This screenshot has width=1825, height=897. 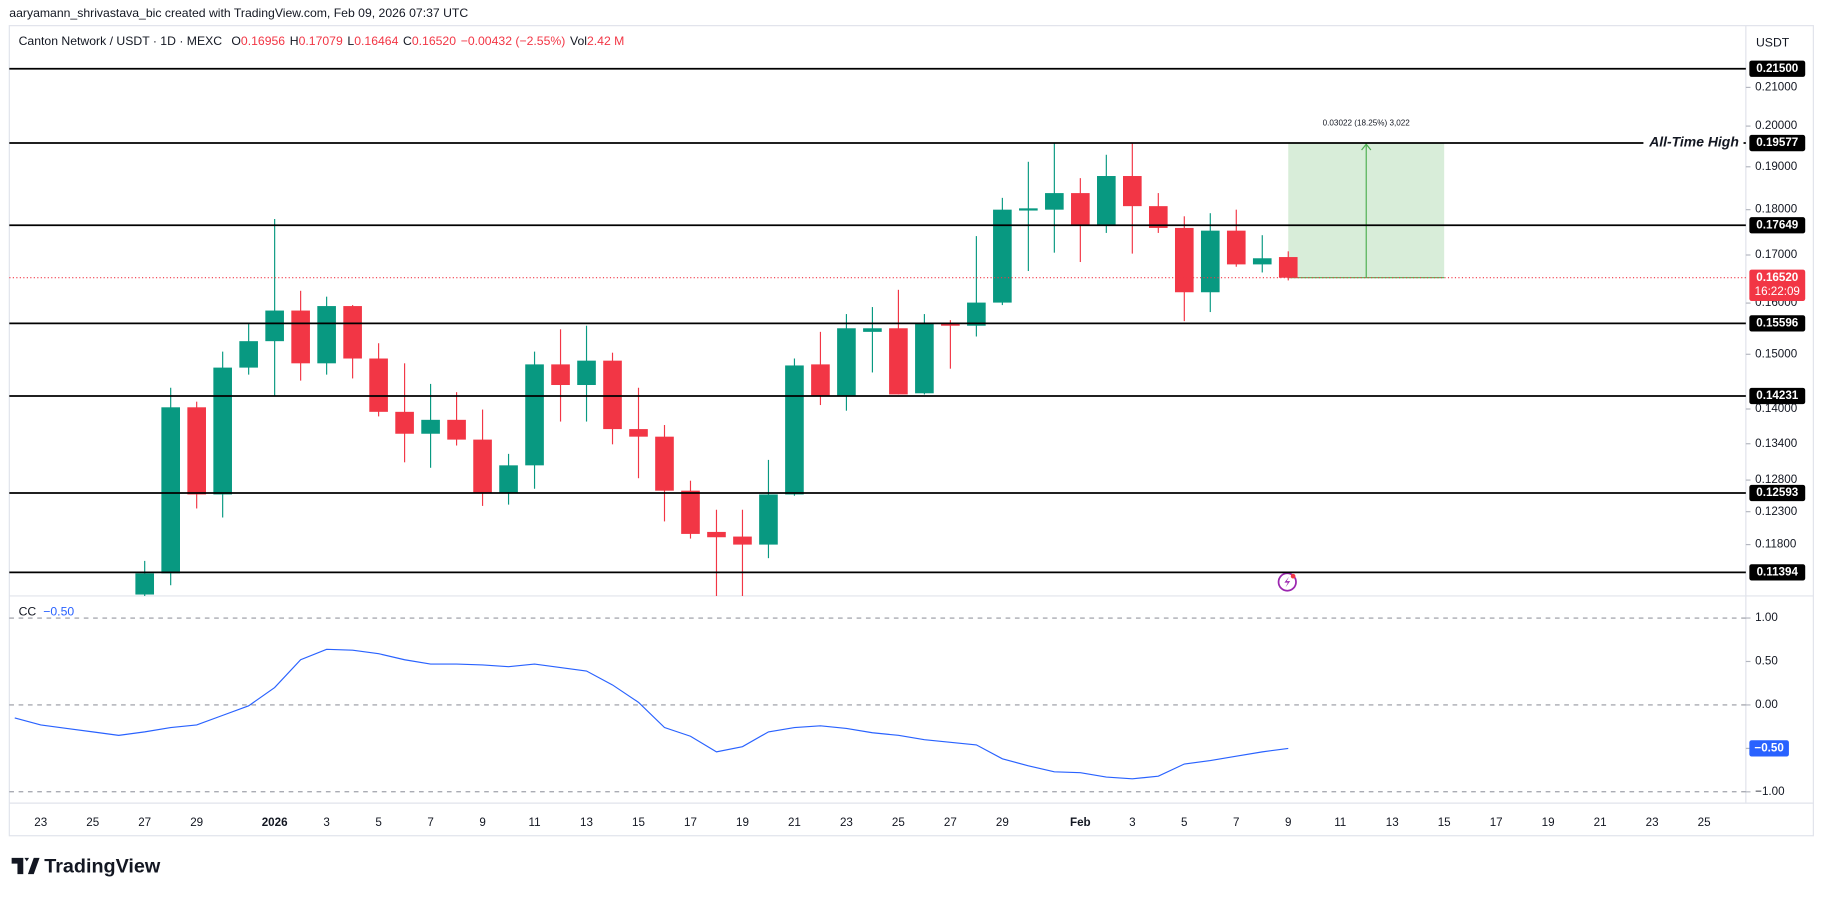 What do you see at coordinates (1777, 395) in the screenshot?
I see `level-label: 0.14231` at bounding box center [1777, 395].